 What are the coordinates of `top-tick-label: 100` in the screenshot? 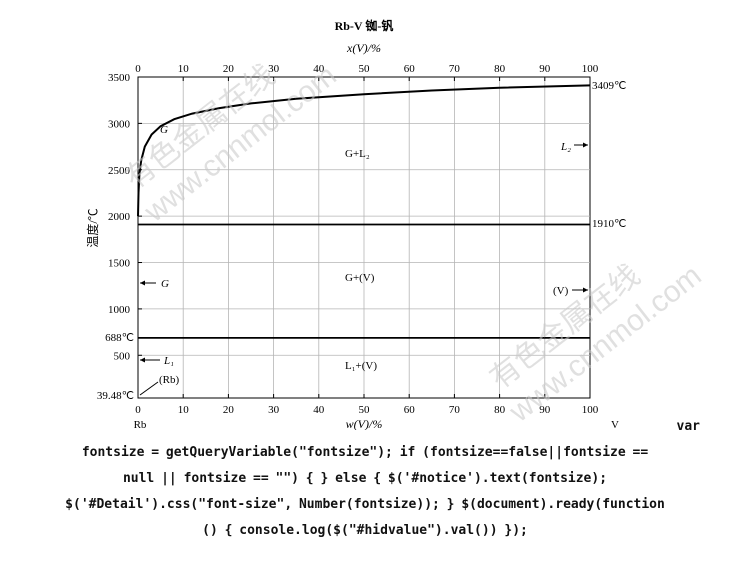 It's located at (590, 69).